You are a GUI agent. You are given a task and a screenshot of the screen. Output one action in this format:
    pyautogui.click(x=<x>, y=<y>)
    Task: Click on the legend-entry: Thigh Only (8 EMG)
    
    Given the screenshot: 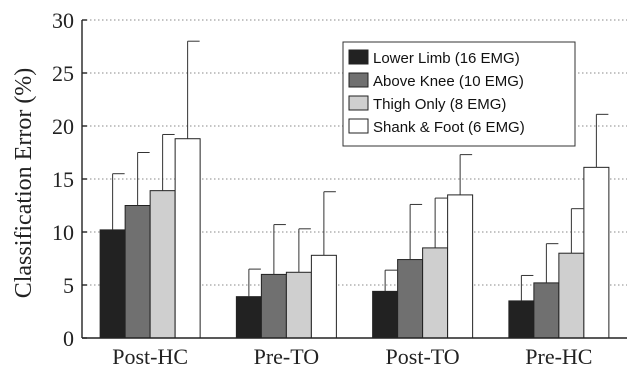 What is the action you would take?
    pyautogui.click(x=439, y=104)
    